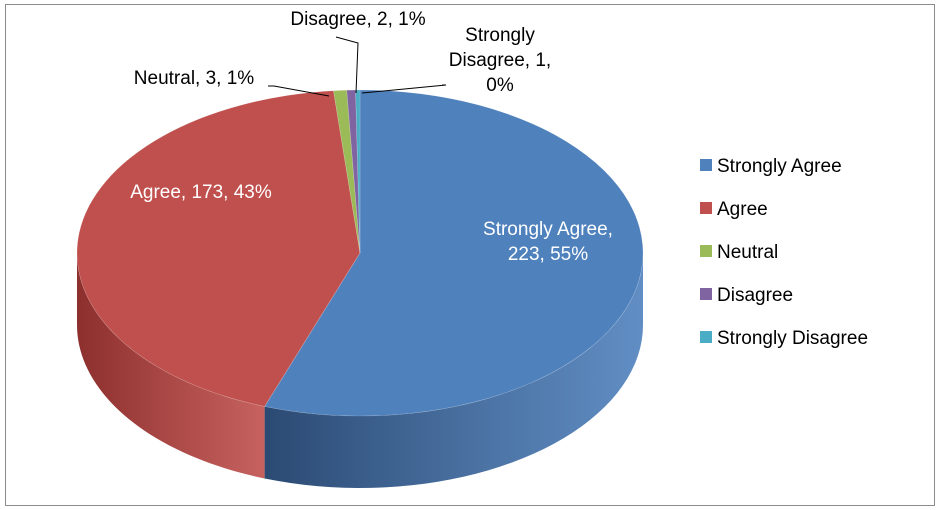 The image size is (941, 510). Describe the element at coordinates (201, 192) in the screenshot. I see `data-label-agree: Agree, 173, 43%` at that location.